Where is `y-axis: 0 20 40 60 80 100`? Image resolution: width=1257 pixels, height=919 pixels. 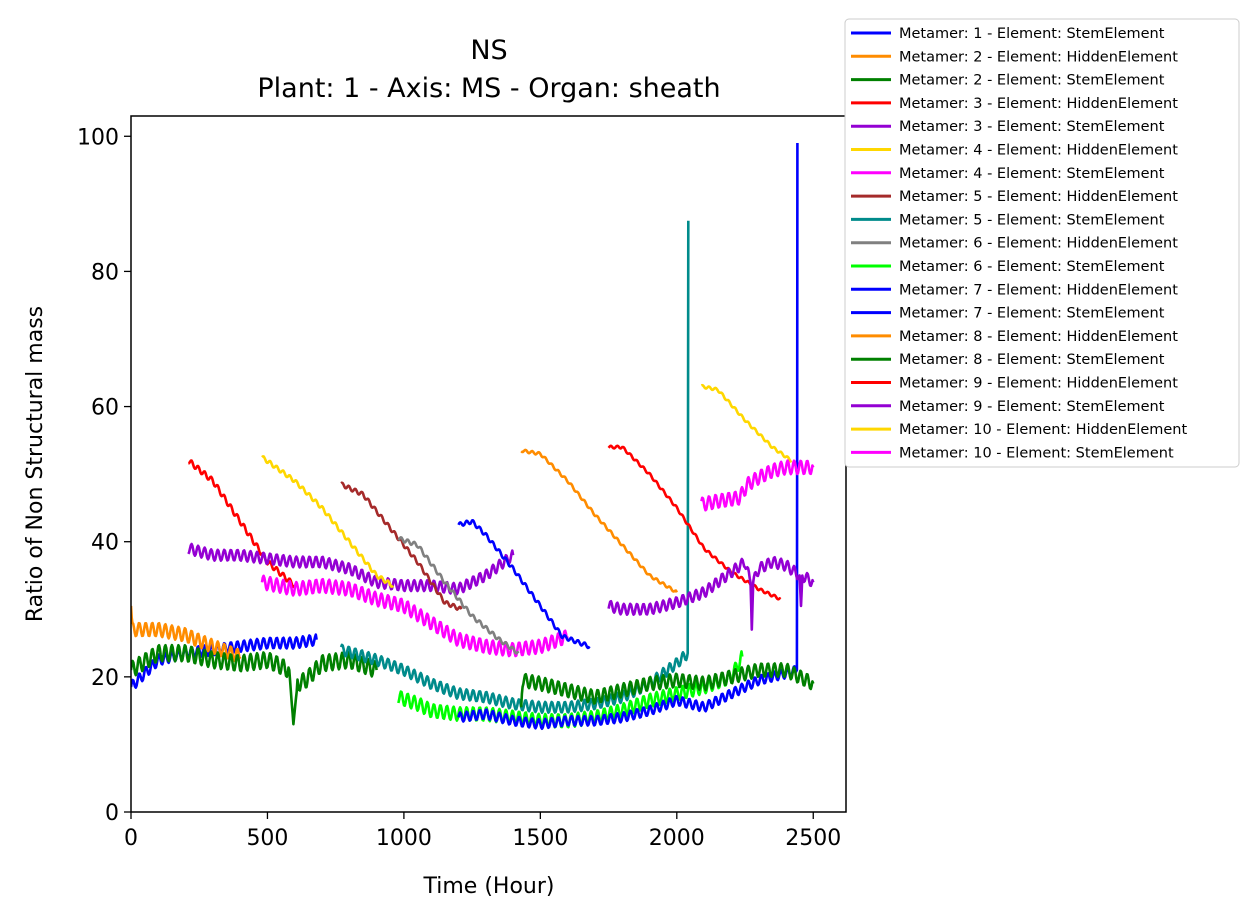 y-axis: 0 20 40 60 80 100 is located at coordinates (104, 475).